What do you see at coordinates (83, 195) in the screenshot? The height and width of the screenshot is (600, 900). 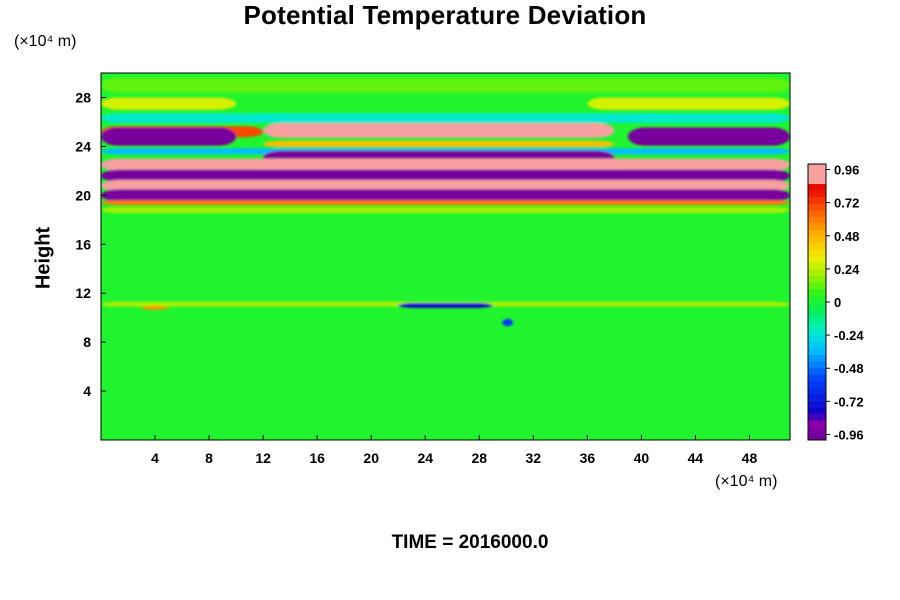 I see `y-tick-label: 20` at bounding box center [83, 195].